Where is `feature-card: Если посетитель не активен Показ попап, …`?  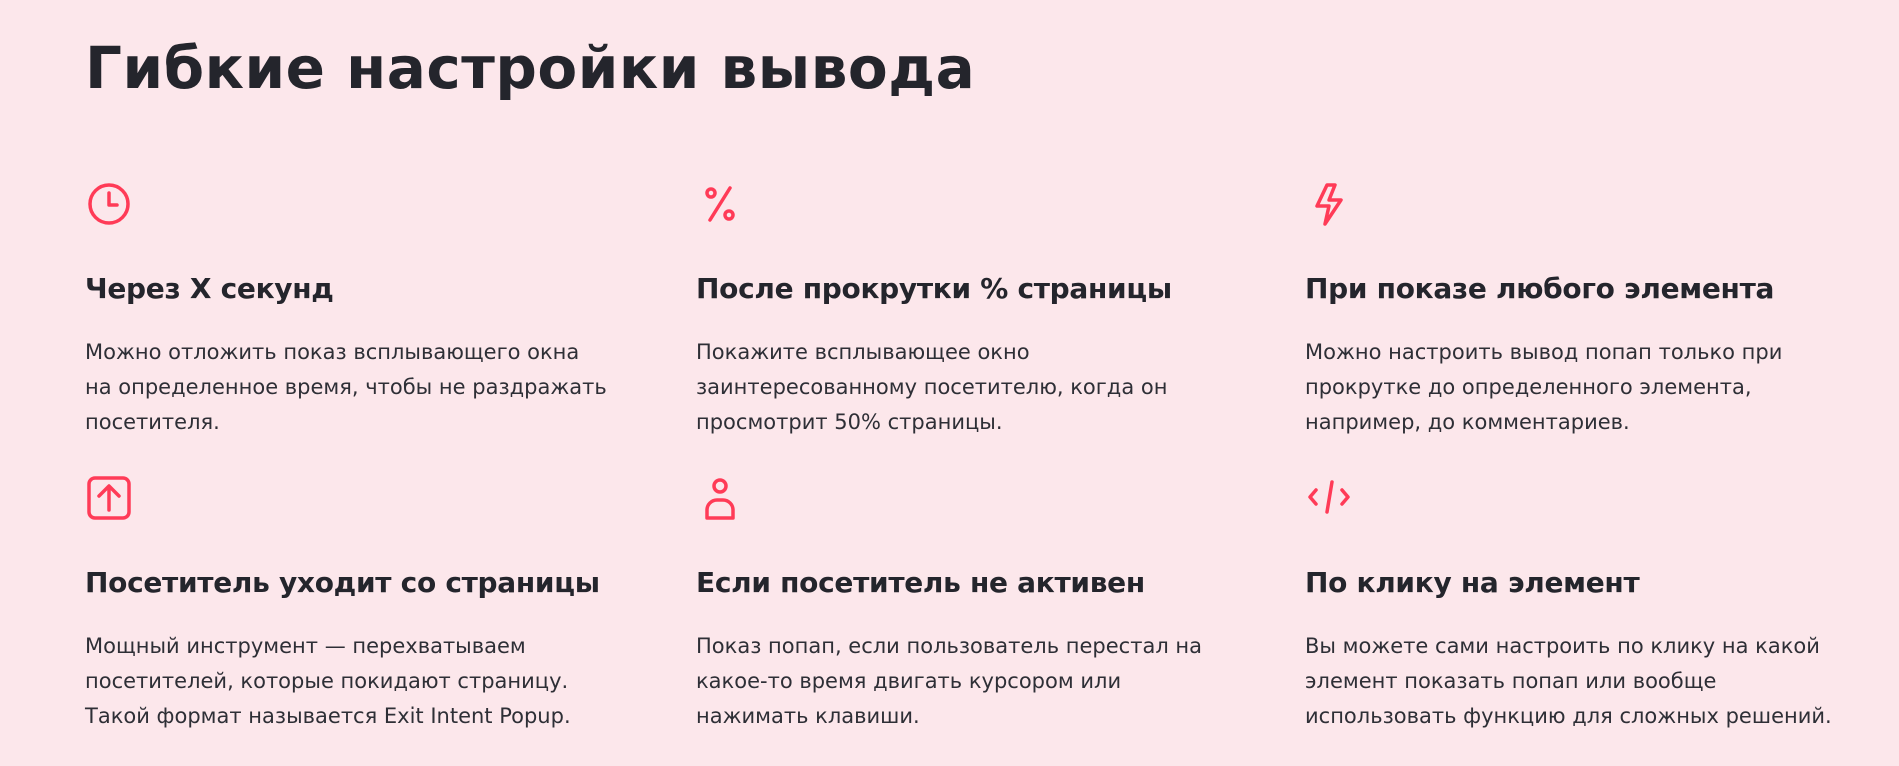
feature-card: Если посетитель не активен Показ попап, … is located at coordinates (976, 601).